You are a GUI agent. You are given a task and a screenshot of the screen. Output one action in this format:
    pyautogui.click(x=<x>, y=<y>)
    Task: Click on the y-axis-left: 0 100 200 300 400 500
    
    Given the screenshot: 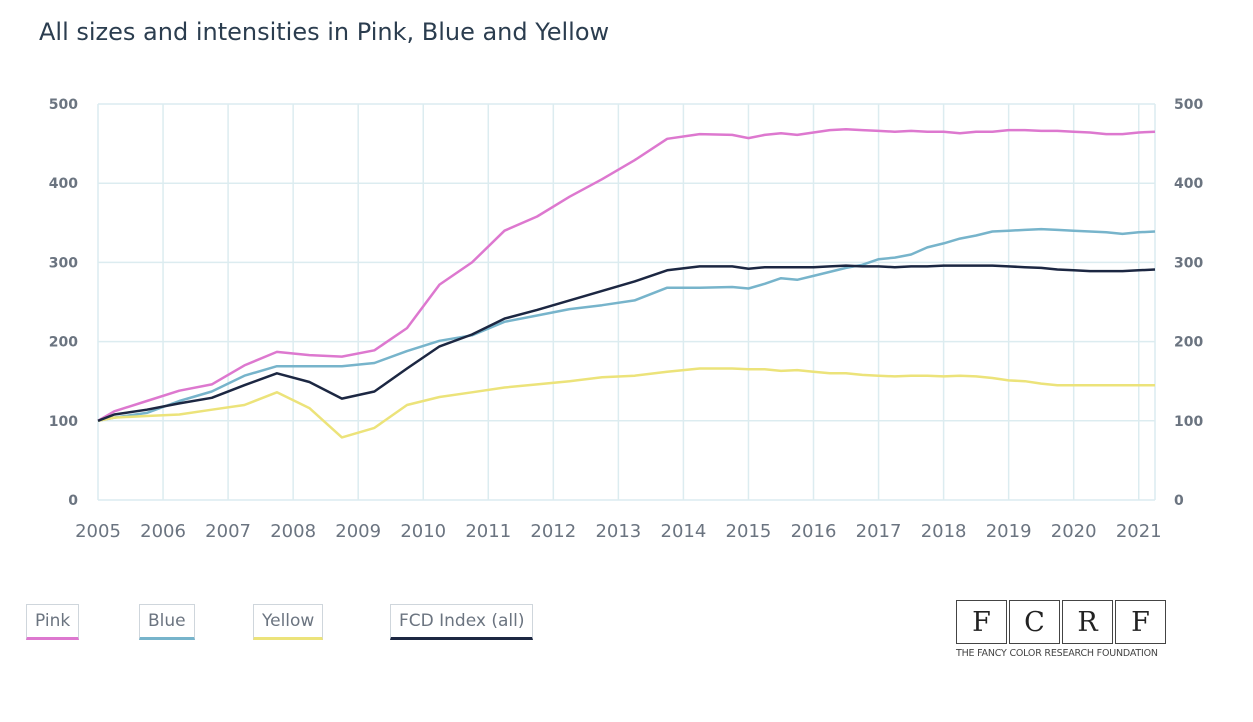 What is the action you would take?
    pyautogui.click(x=63, y=303)
    